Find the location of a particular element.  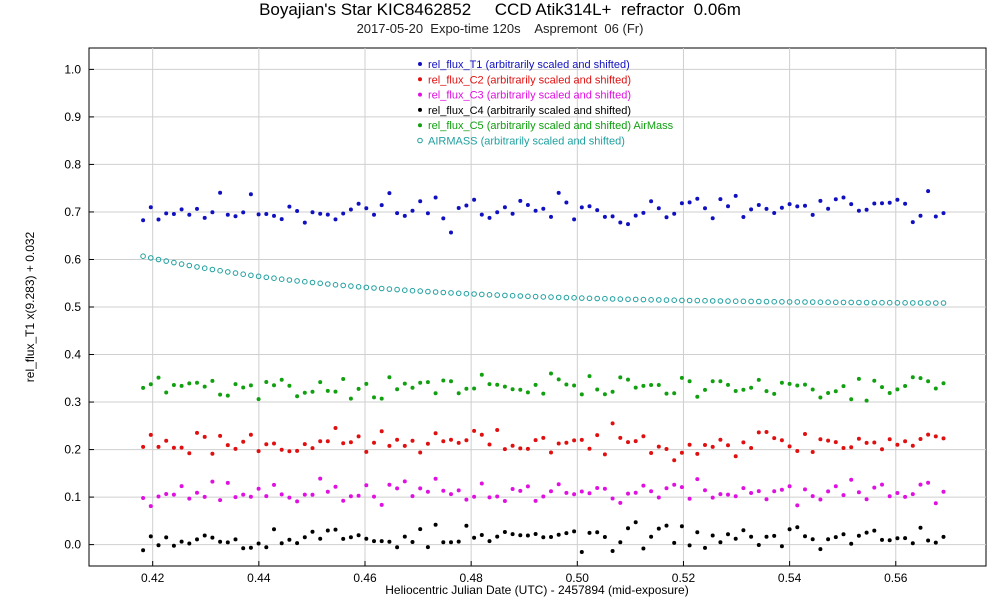

y-tick-label: 0.7 is located at coordinates (72, 212).